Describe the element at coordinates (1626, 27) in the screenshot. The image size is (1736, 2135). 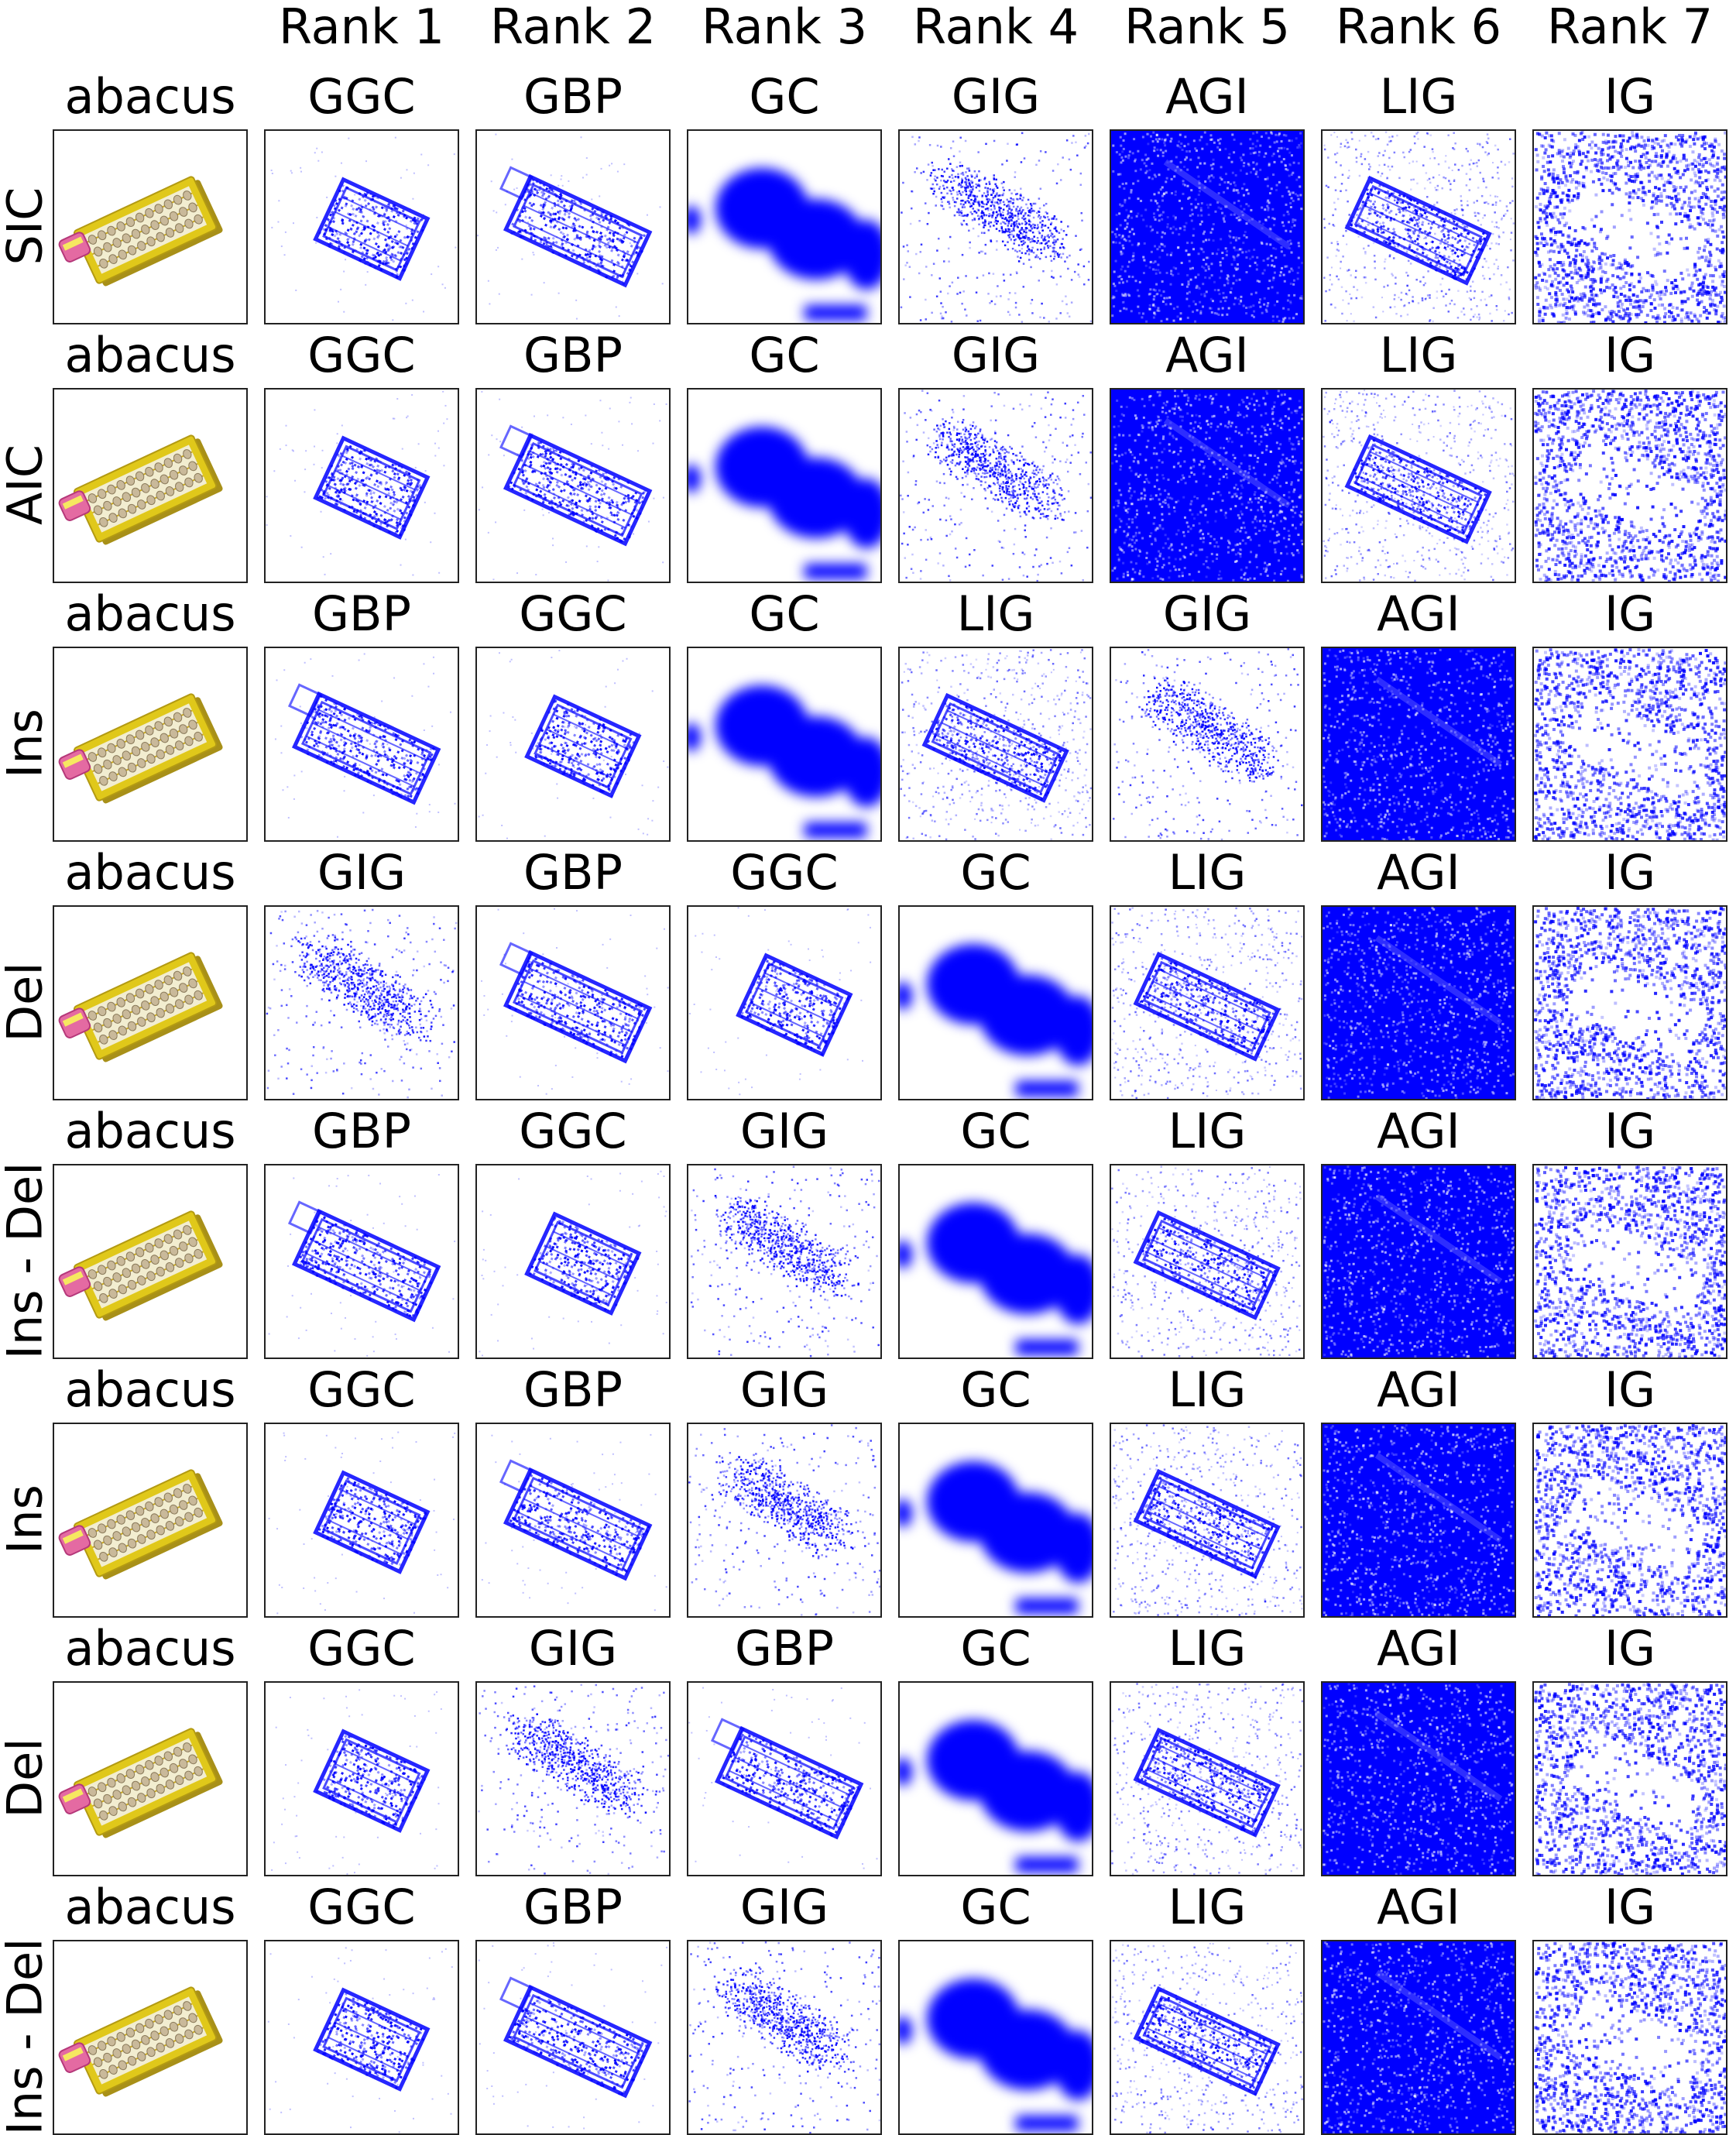
I see `rank-header-7: Rank 7` at that location.